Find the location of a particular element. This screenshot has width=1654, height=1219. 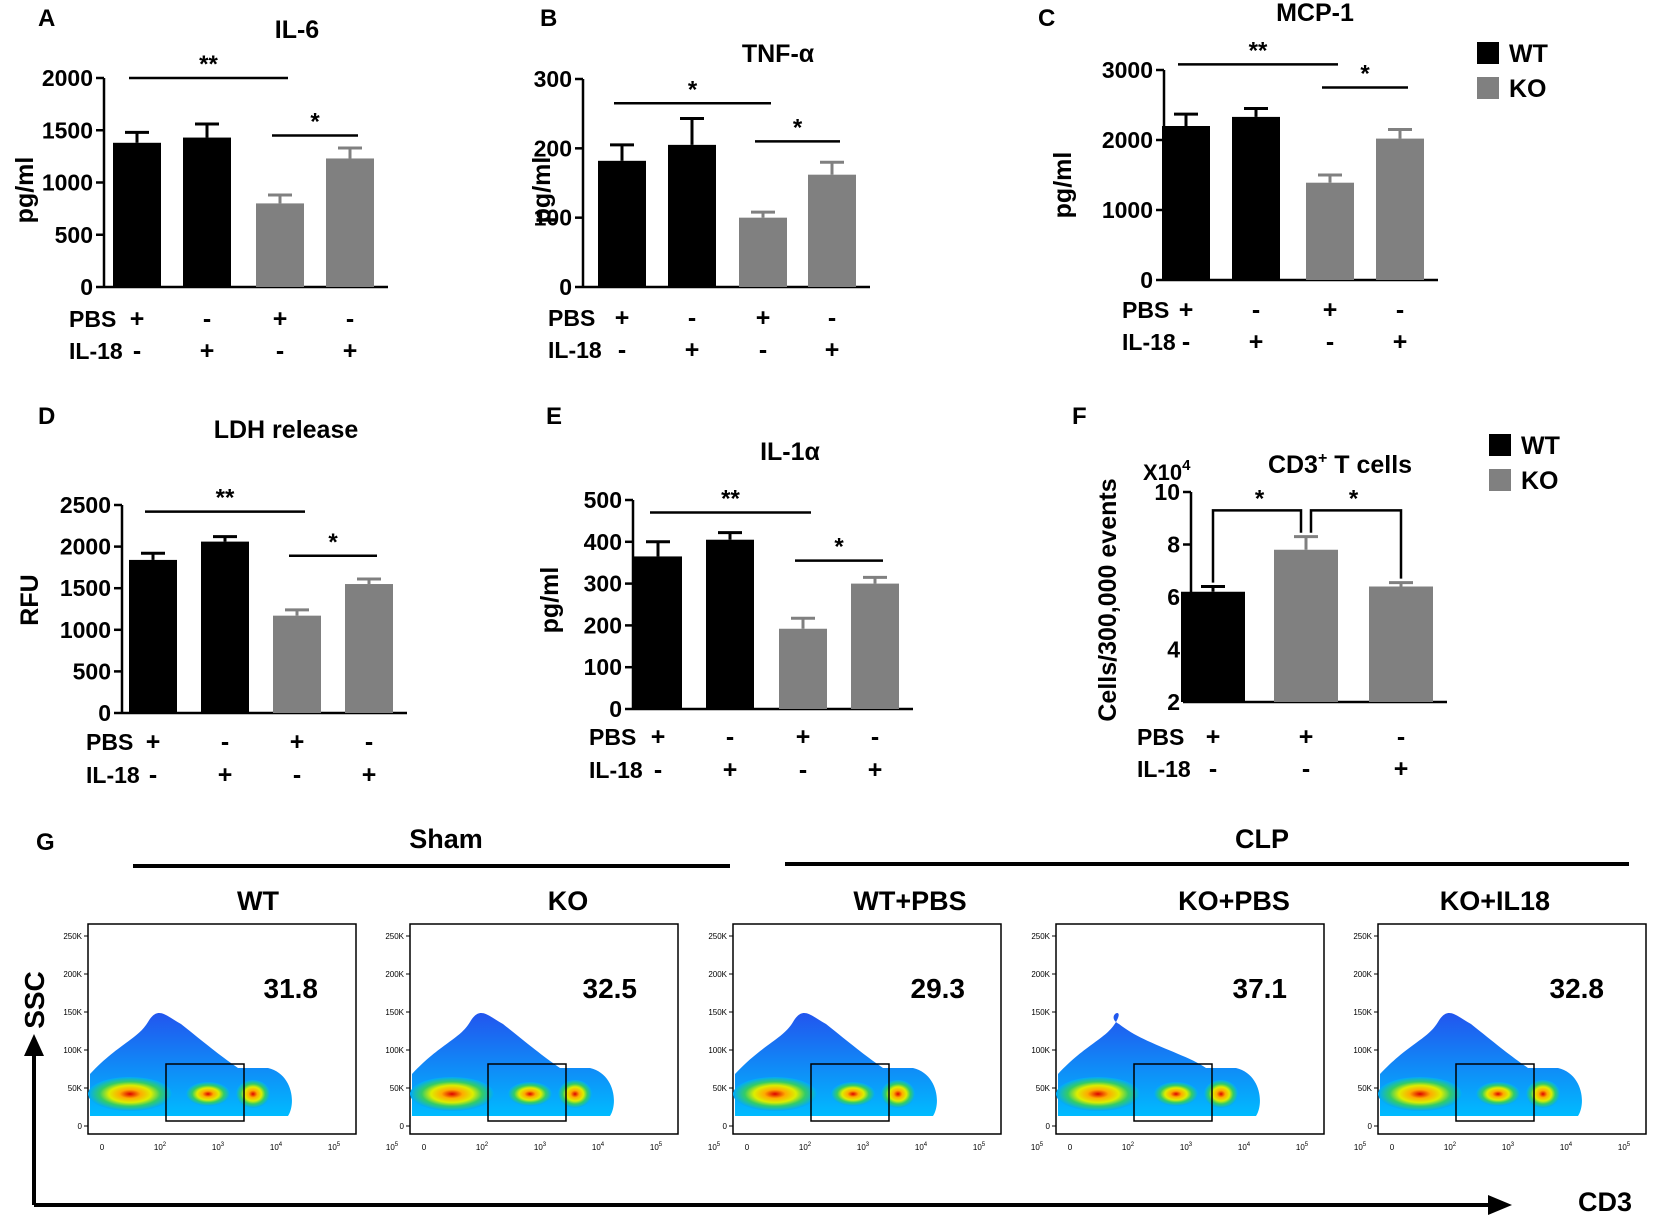

legend-swatch-ko is located at coordinates (1488, 88).